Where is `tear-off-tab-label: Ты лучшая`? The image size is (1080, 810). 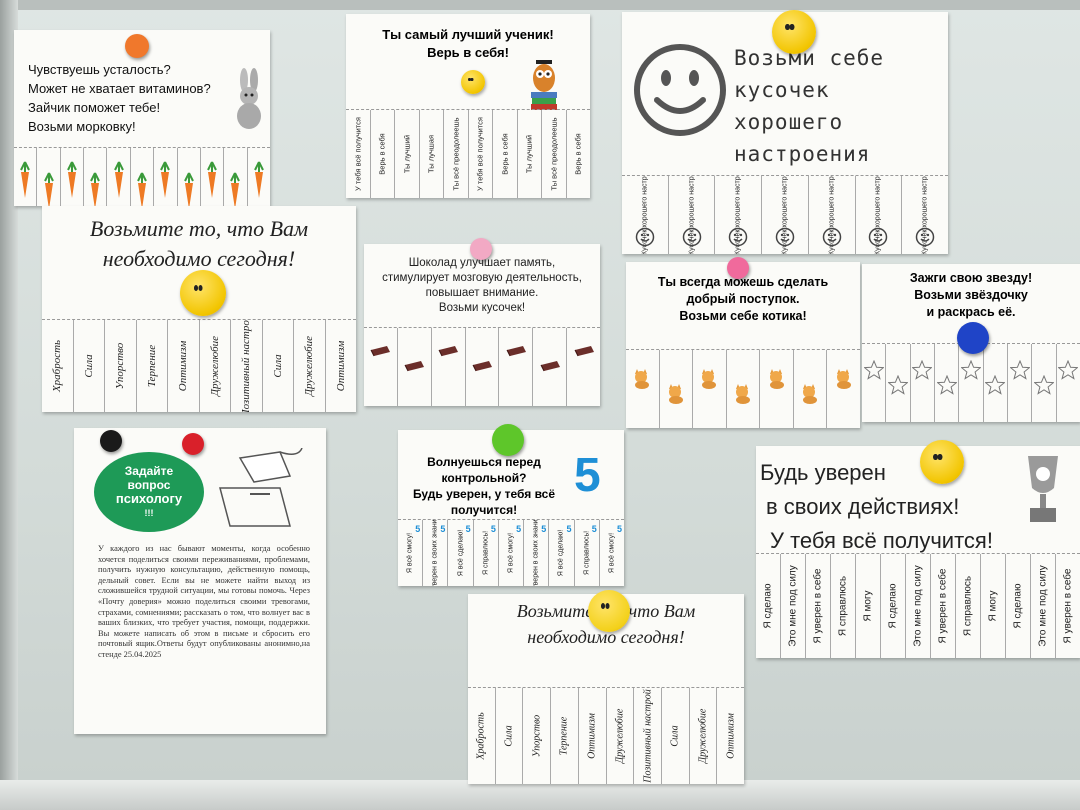 tear-off-tab-label: Ты лучшая is located at coordinates (431, 154).